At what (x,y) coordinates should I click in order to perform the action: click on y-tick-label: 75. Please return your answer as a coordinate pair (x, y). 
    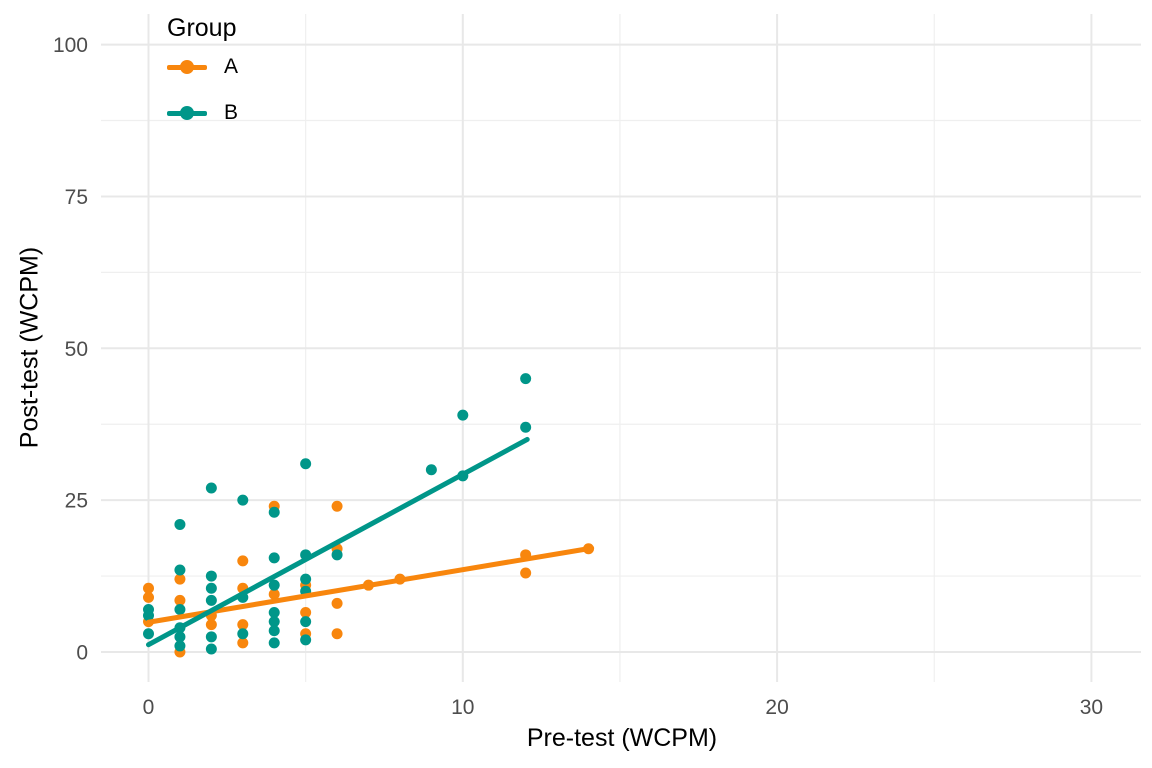
    Looking at the image, I should click on (76, 197).